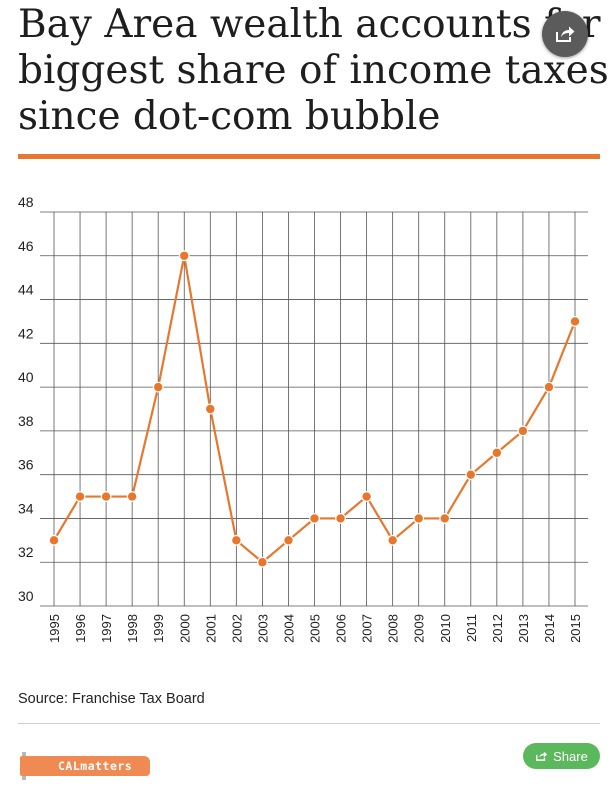 This screenshot has width=613, height=786. What do you see at coordinates (367, 628) in the screenshot?
I see `x-tick-label: 2007` at bounding box center [367, 628].